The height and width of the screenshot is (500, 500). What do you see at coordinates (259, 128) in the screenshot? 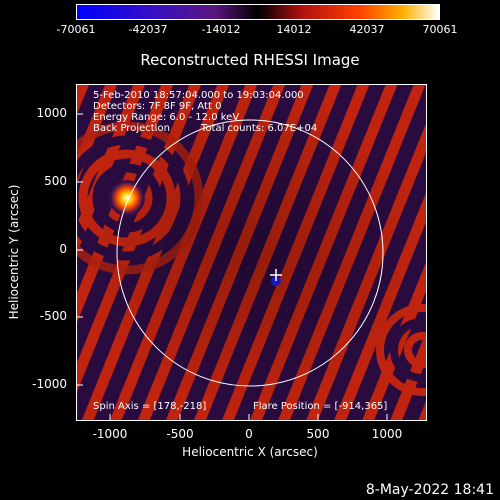
I see `info-counts: Total counts: 6.07E+04` at bounding box center [259, 128].